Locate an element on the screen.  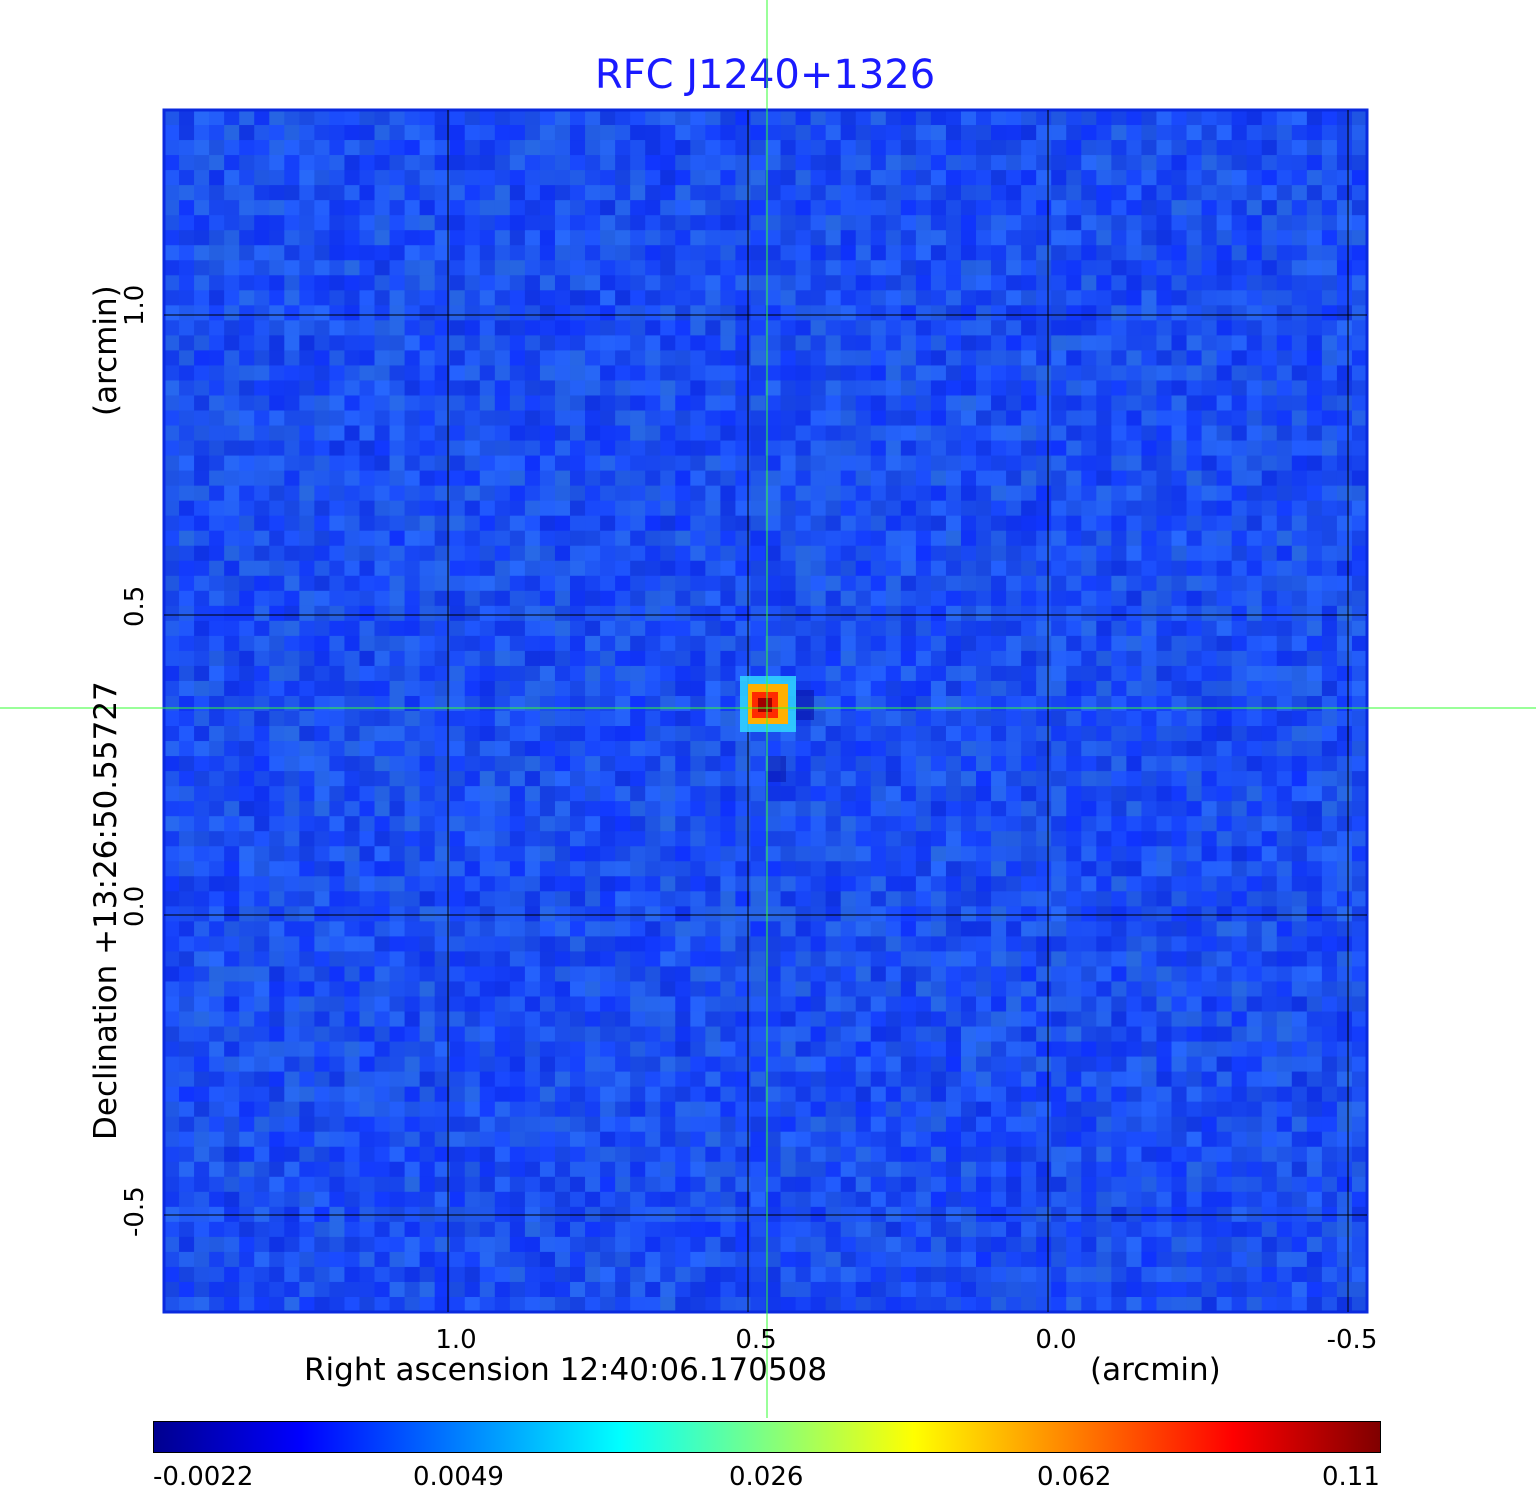
y-tick-label: 1.0 is located at coordinates (135, 305).